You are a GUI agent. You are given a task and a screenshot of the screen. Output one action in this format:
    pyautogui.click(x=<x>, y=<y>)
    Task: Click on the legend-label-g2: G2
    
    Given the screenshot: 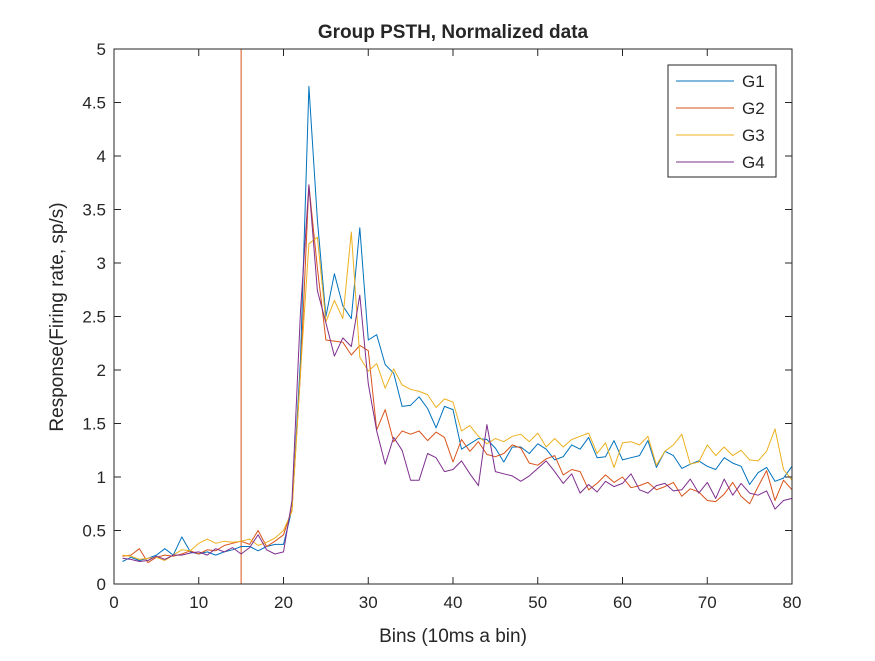 What is the action you would take?
    pyautogui.click(x=753, y=108)
    